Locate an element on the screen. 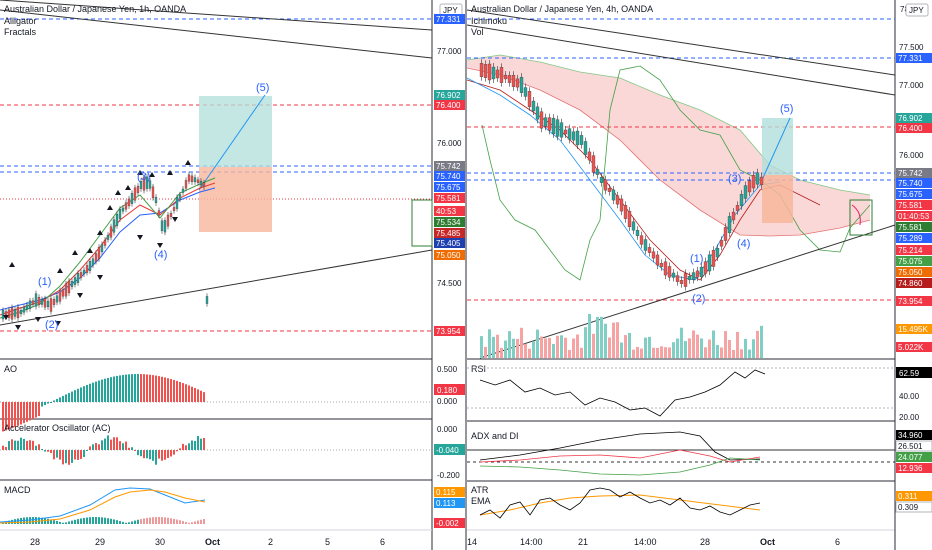 The image size is (932, 550). adx-label: ADX and DI is located at coordinates (495, 436).